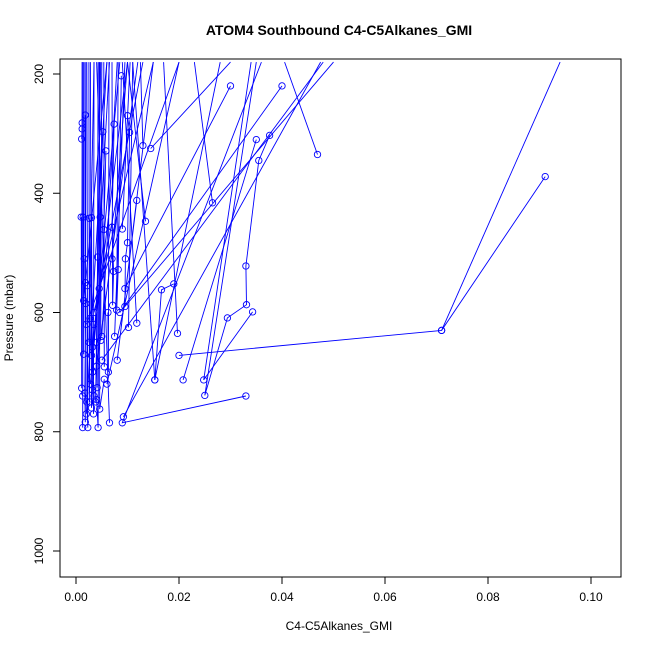 This screenshot has height=650, width=650. What do you see at coordinates (76, 597) in the screenshot?
I see `x-tick-label: 0.00` at bounding box center [76, 597].